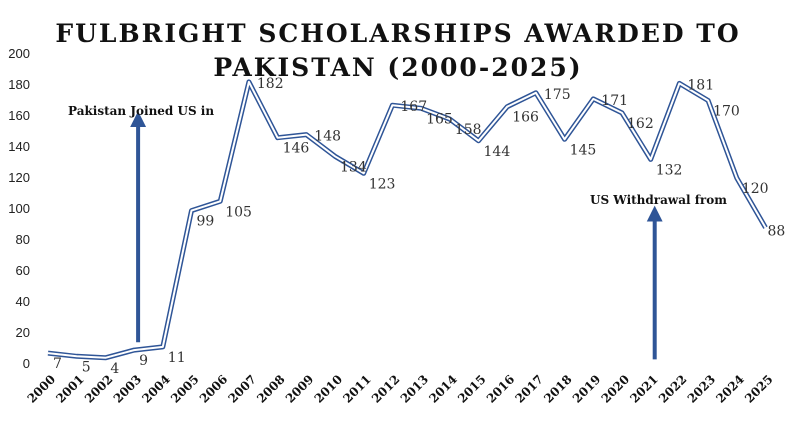 This screenshot has height=440, width=800. I want to click on data-label: 120, so click(755, 189).